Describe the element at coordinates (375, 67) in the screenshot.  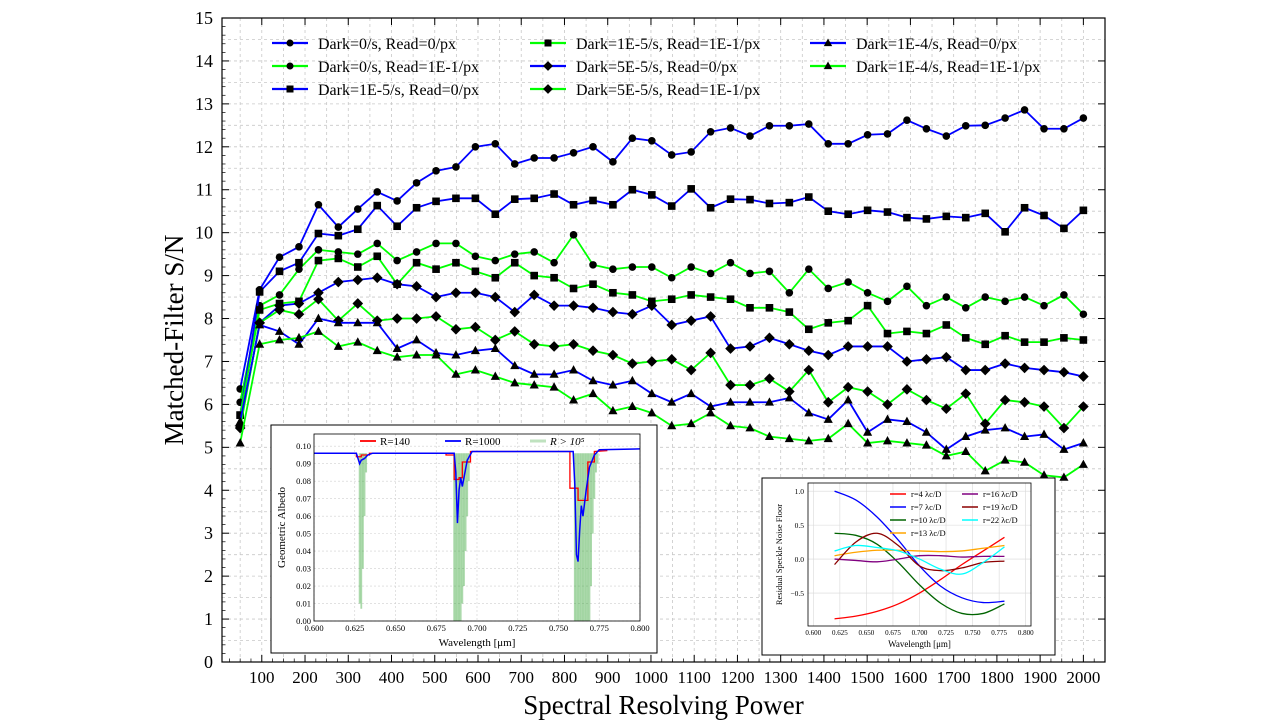
I see `legend-item: Dark=0/s, Read=1E-1/px` at that location.